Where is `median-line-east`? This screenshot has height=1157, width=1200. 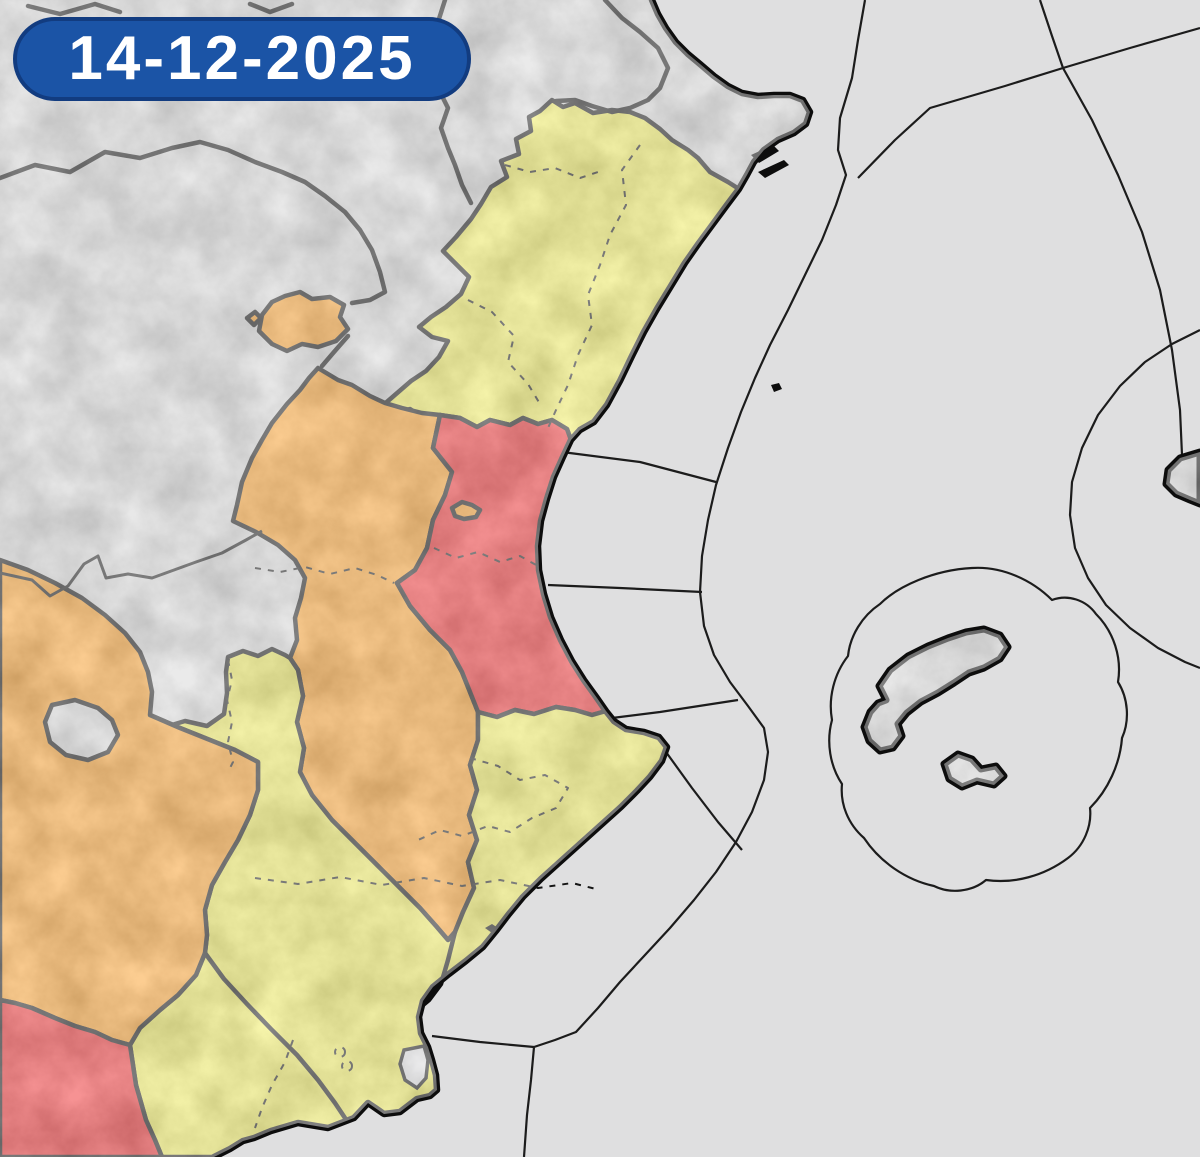
median-line-east is located at coordinates (1123, 261).